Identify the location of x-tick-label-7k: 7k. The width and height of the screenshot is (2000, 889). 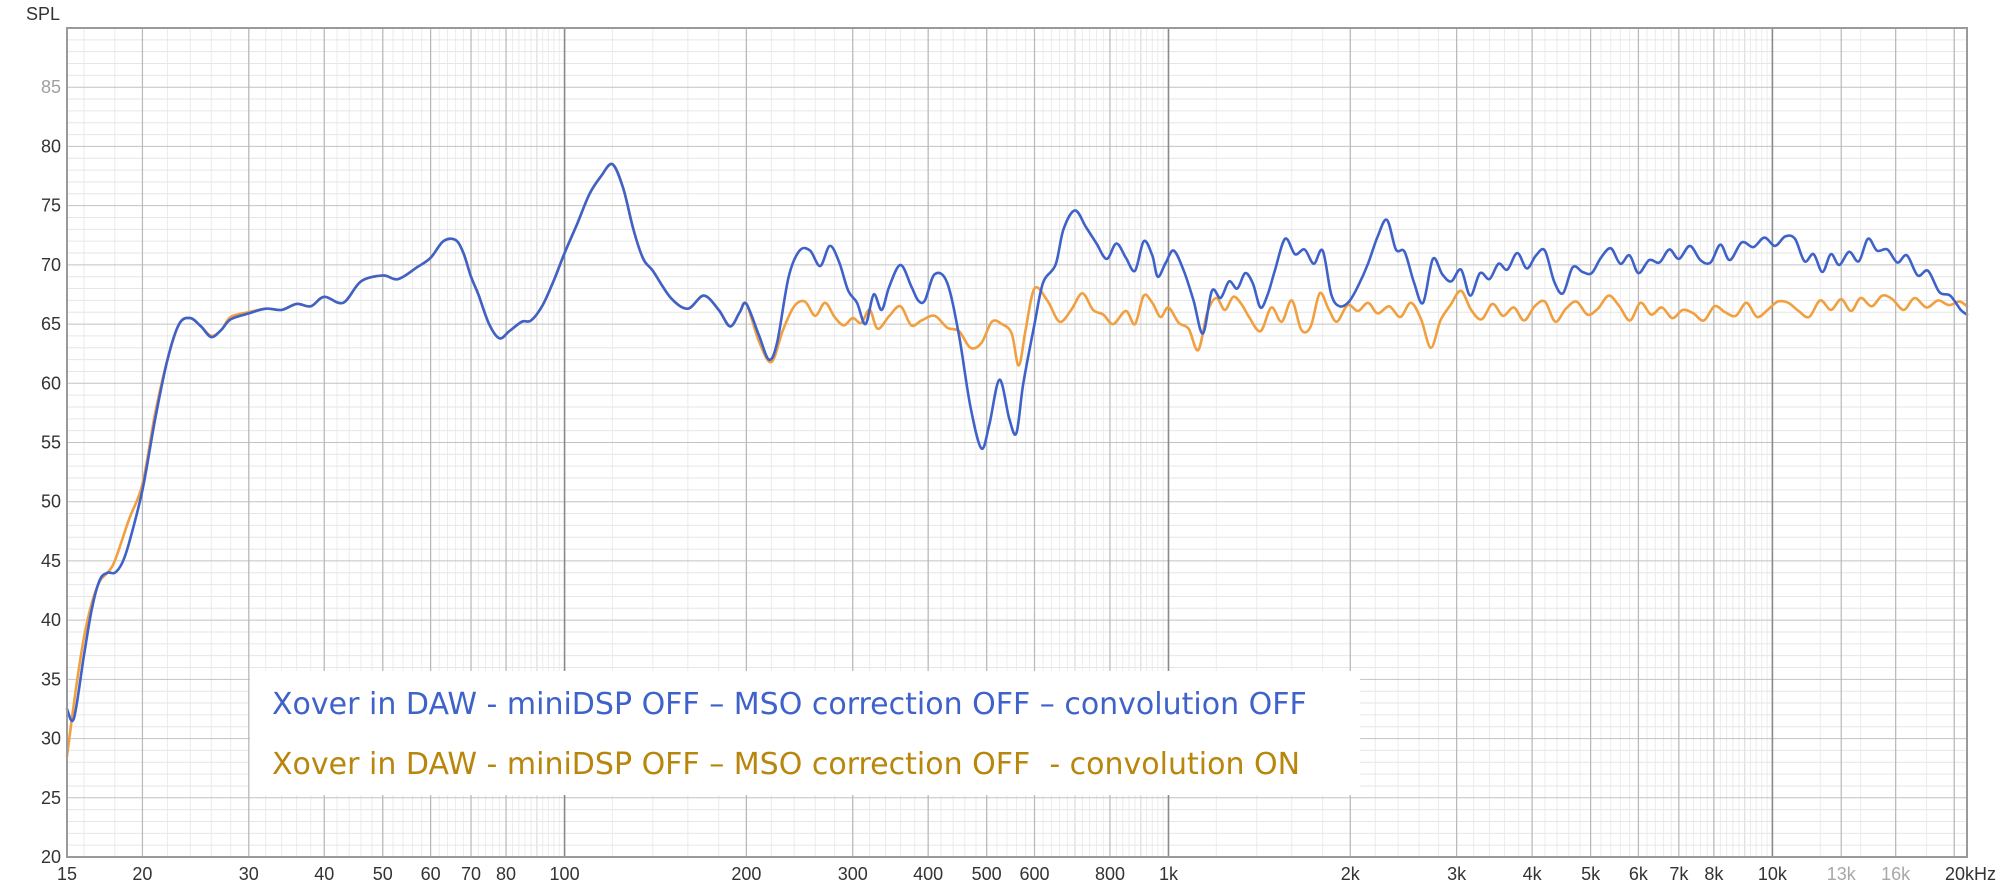
(1679, 874).